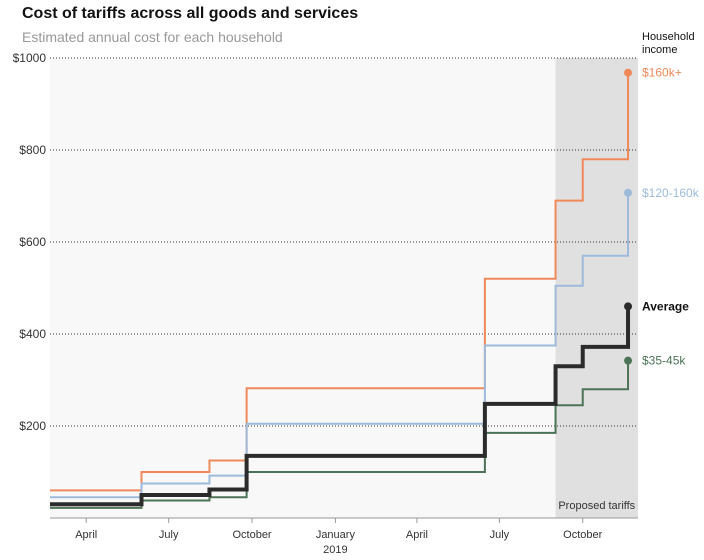 The width and height of the screenshot is (704, 560). Describe the element at coordinates (596, 288) in the screenshot. I see `proposed-tariffs-region` at that location.